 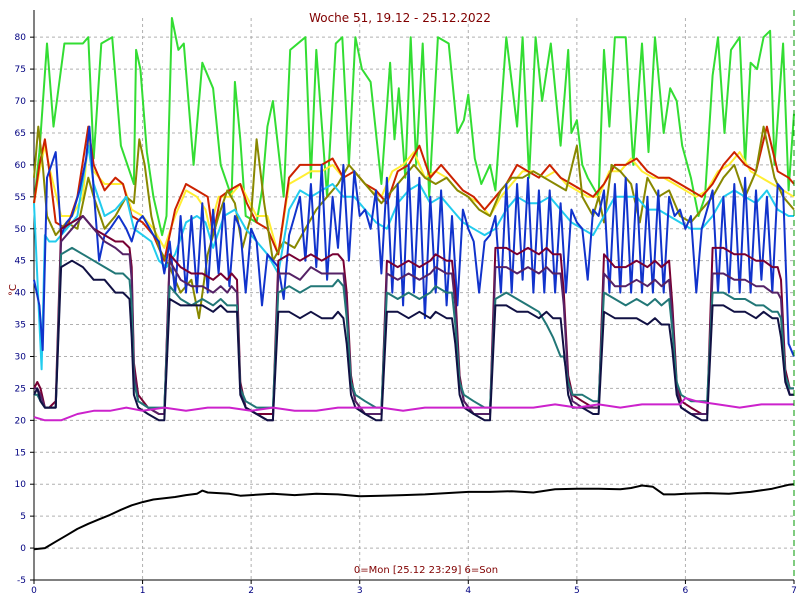 I want to click on x-tick-label: 4, so click(x=468, y=591).